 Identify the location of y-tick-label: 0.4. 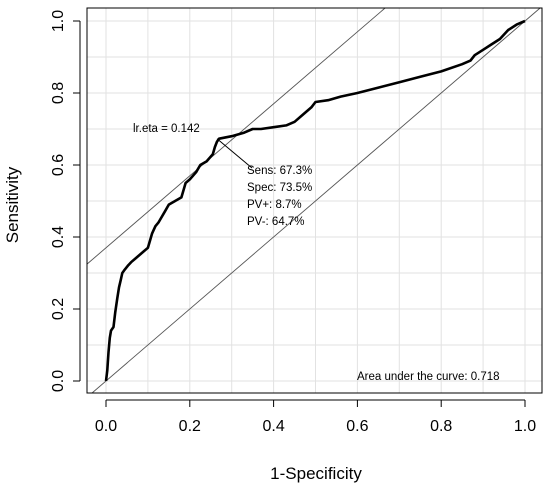
(58, 237).